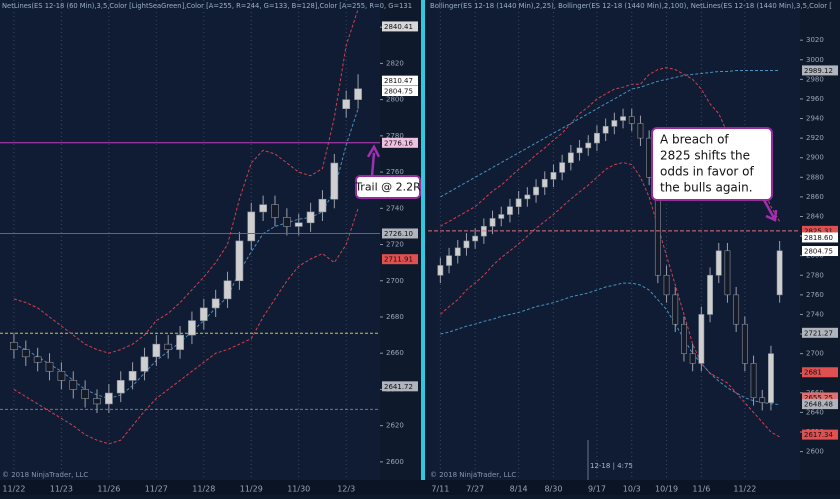  What do you see at coordinates (475, 489) in the screenshot?
I see `x-tick-label: 7/27` at bounding box center [475, 489].